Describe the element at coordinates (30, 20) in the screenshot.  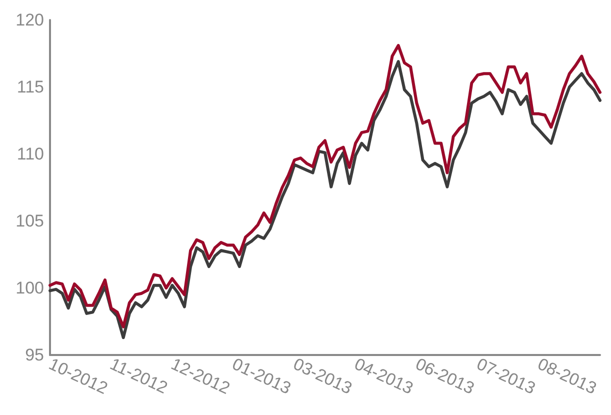
I see `y-tick-label: 120` at that location.